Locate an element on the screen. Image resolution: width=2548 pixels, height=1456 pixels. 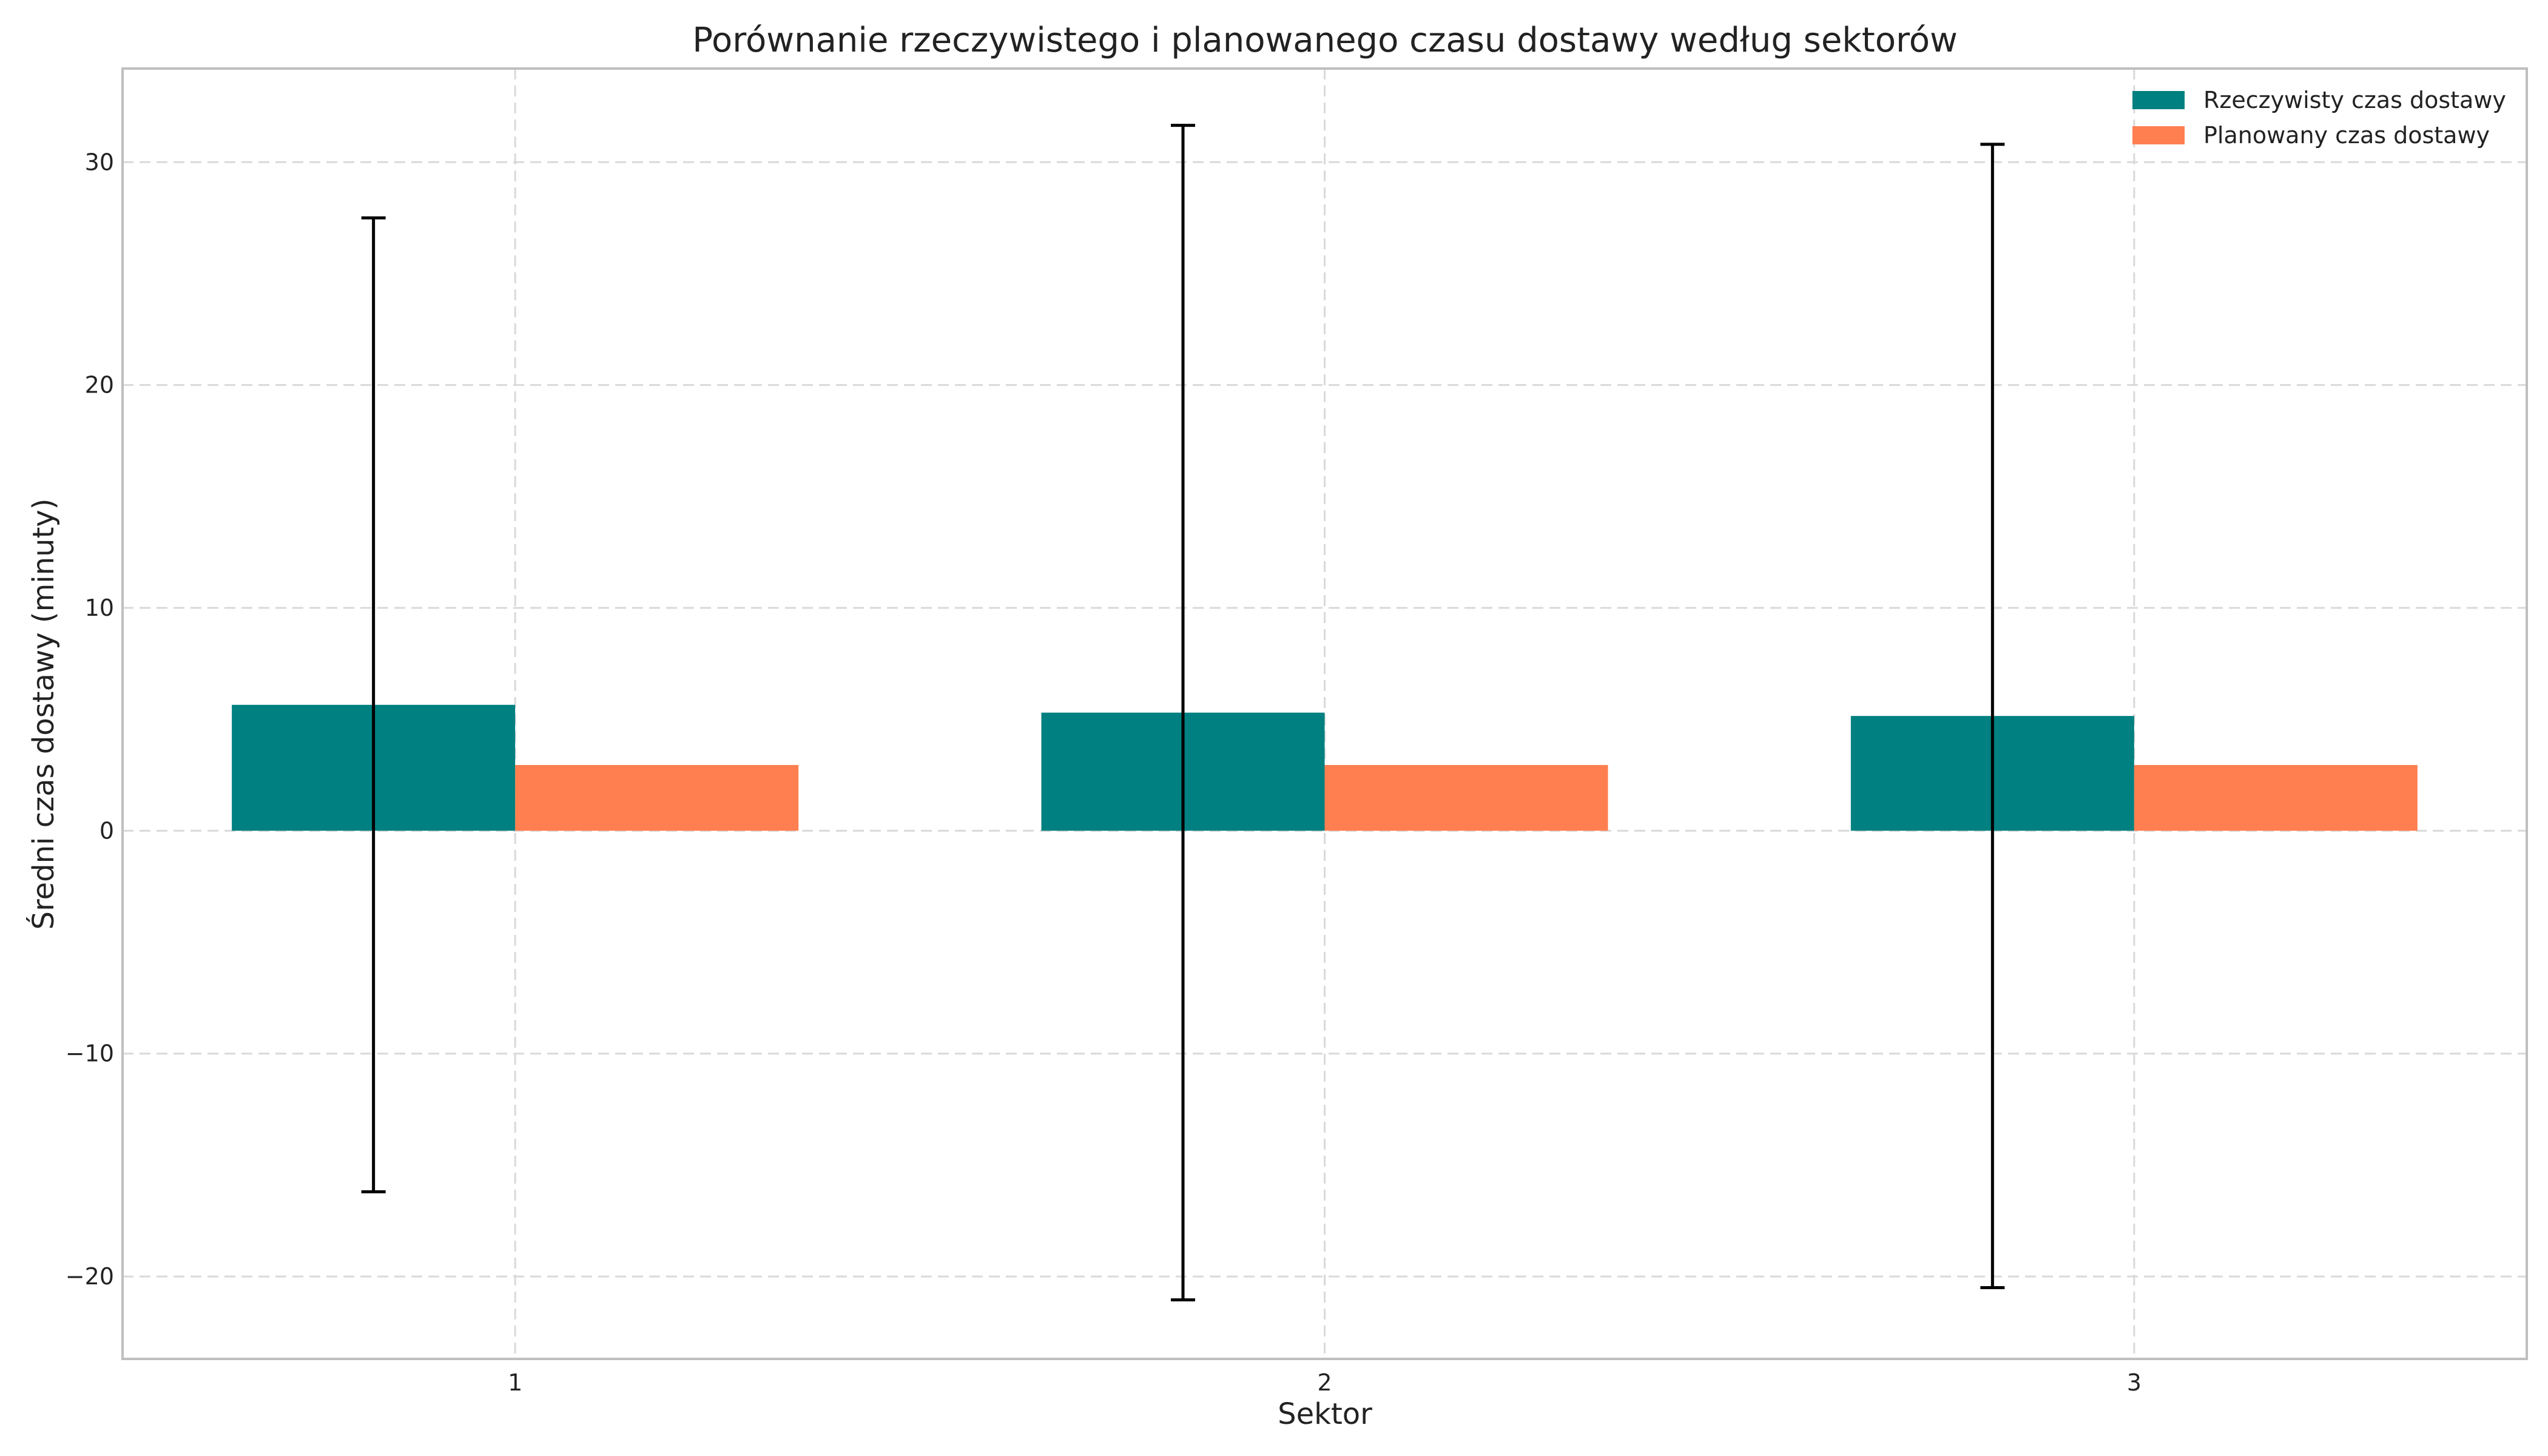
legend-label: Rzeczywisty czas dostawy is located at coordinates (2354, 100).